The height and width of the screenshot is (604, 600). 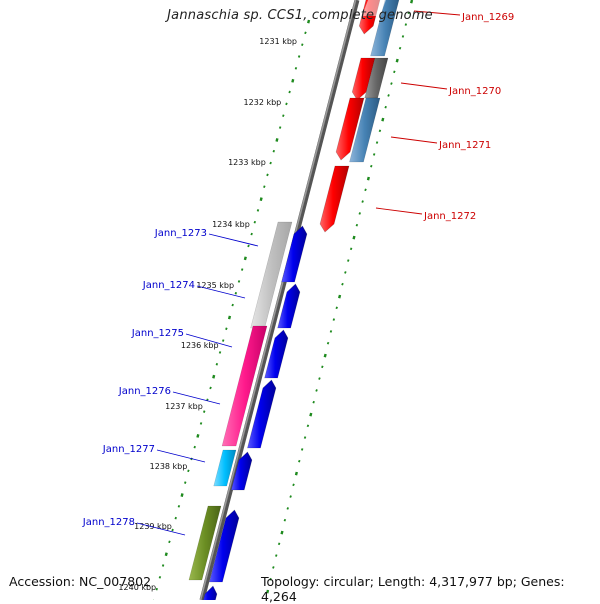 I want to click on tick-label: 1234 kbp, so click(x=231, y=224).